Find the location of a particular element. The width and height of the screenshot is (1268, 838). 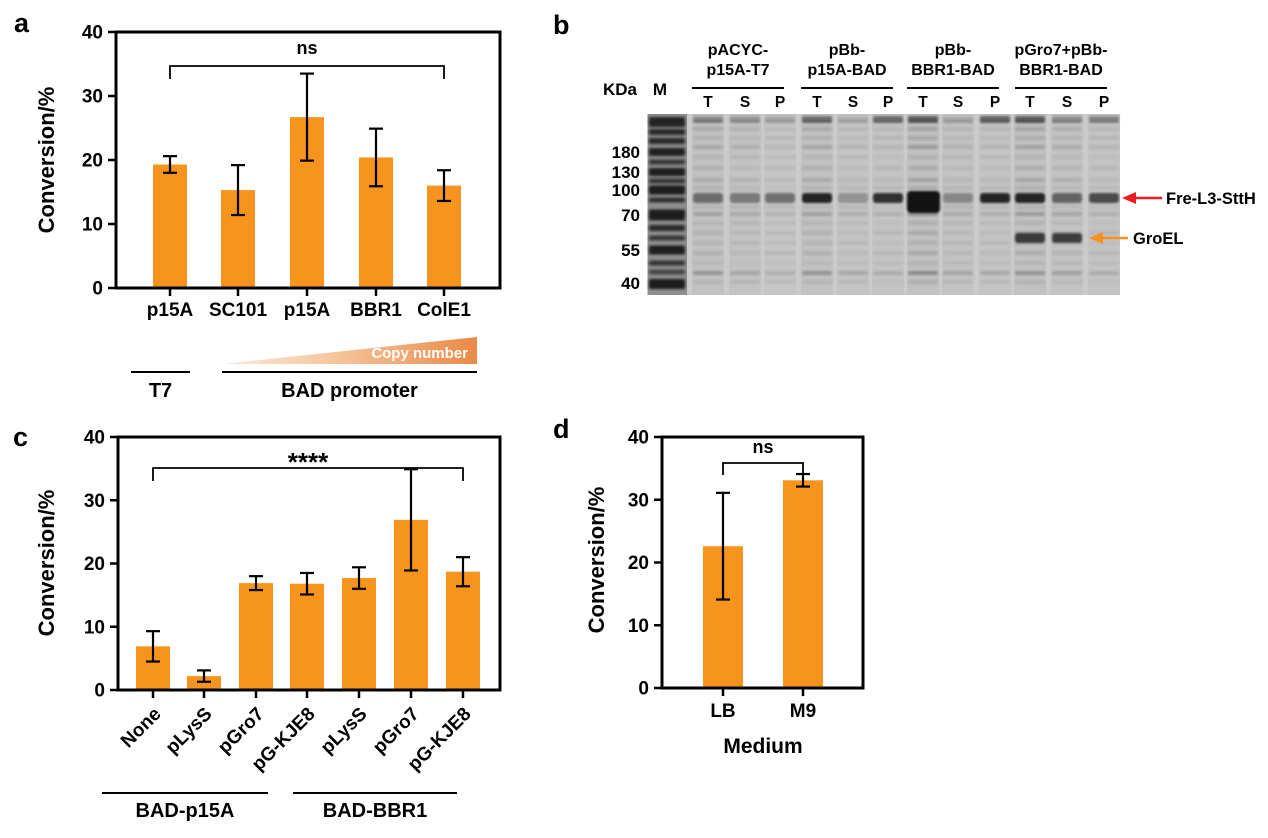

panel-label-d: d is located at coordinates (561, 429).